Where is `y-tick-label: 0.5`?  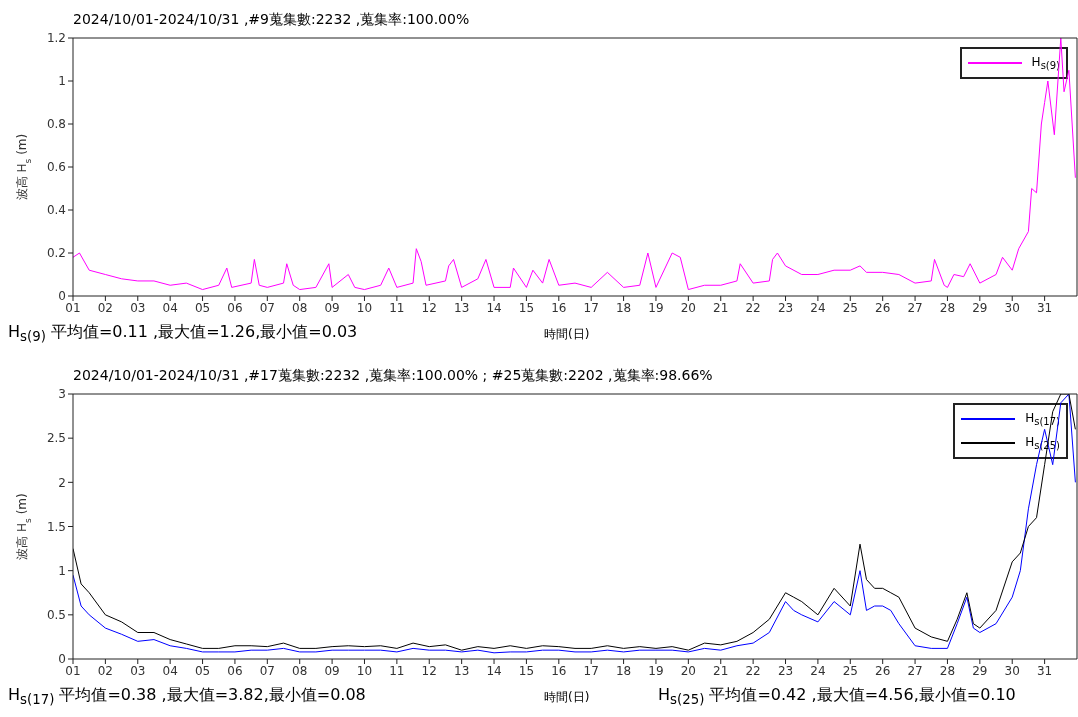
y-tick-label: 0.5 is located at coordinates (56, 615).